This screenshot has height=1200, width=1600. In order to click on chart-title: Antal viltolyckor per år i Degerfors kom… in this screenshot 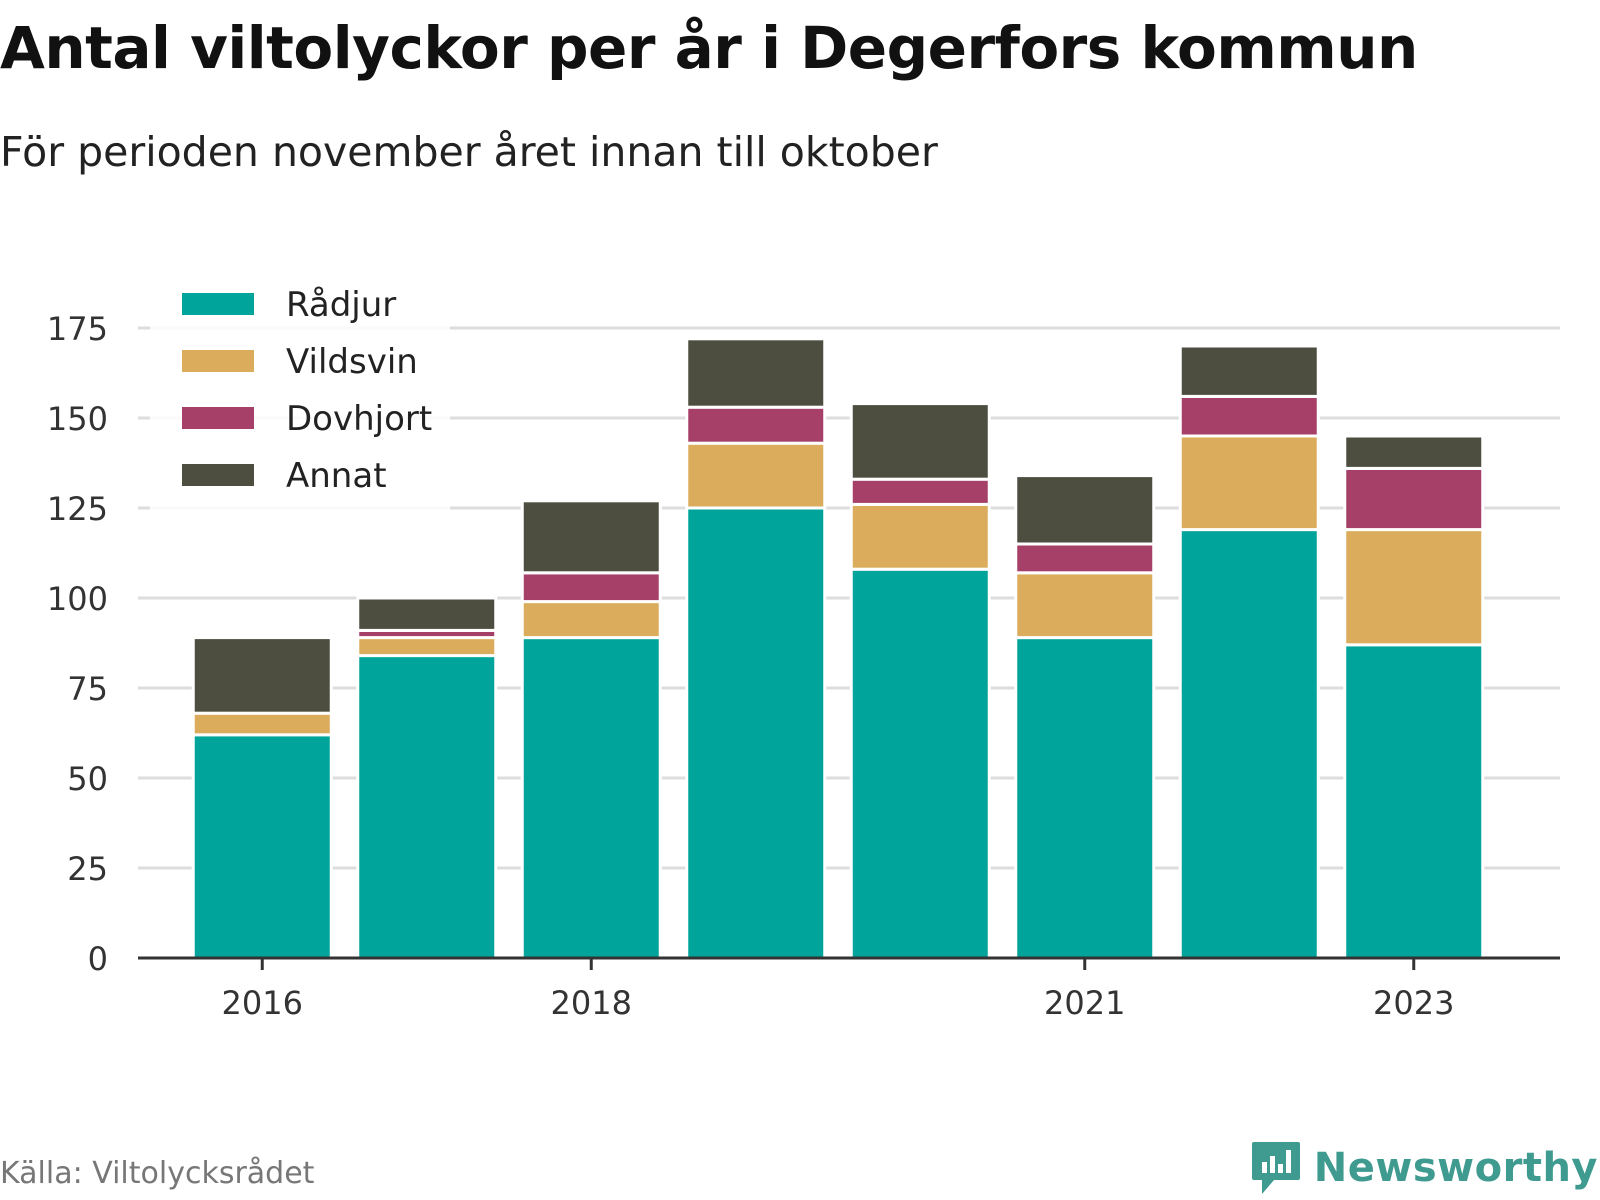, I will do `click(709, 48)`.